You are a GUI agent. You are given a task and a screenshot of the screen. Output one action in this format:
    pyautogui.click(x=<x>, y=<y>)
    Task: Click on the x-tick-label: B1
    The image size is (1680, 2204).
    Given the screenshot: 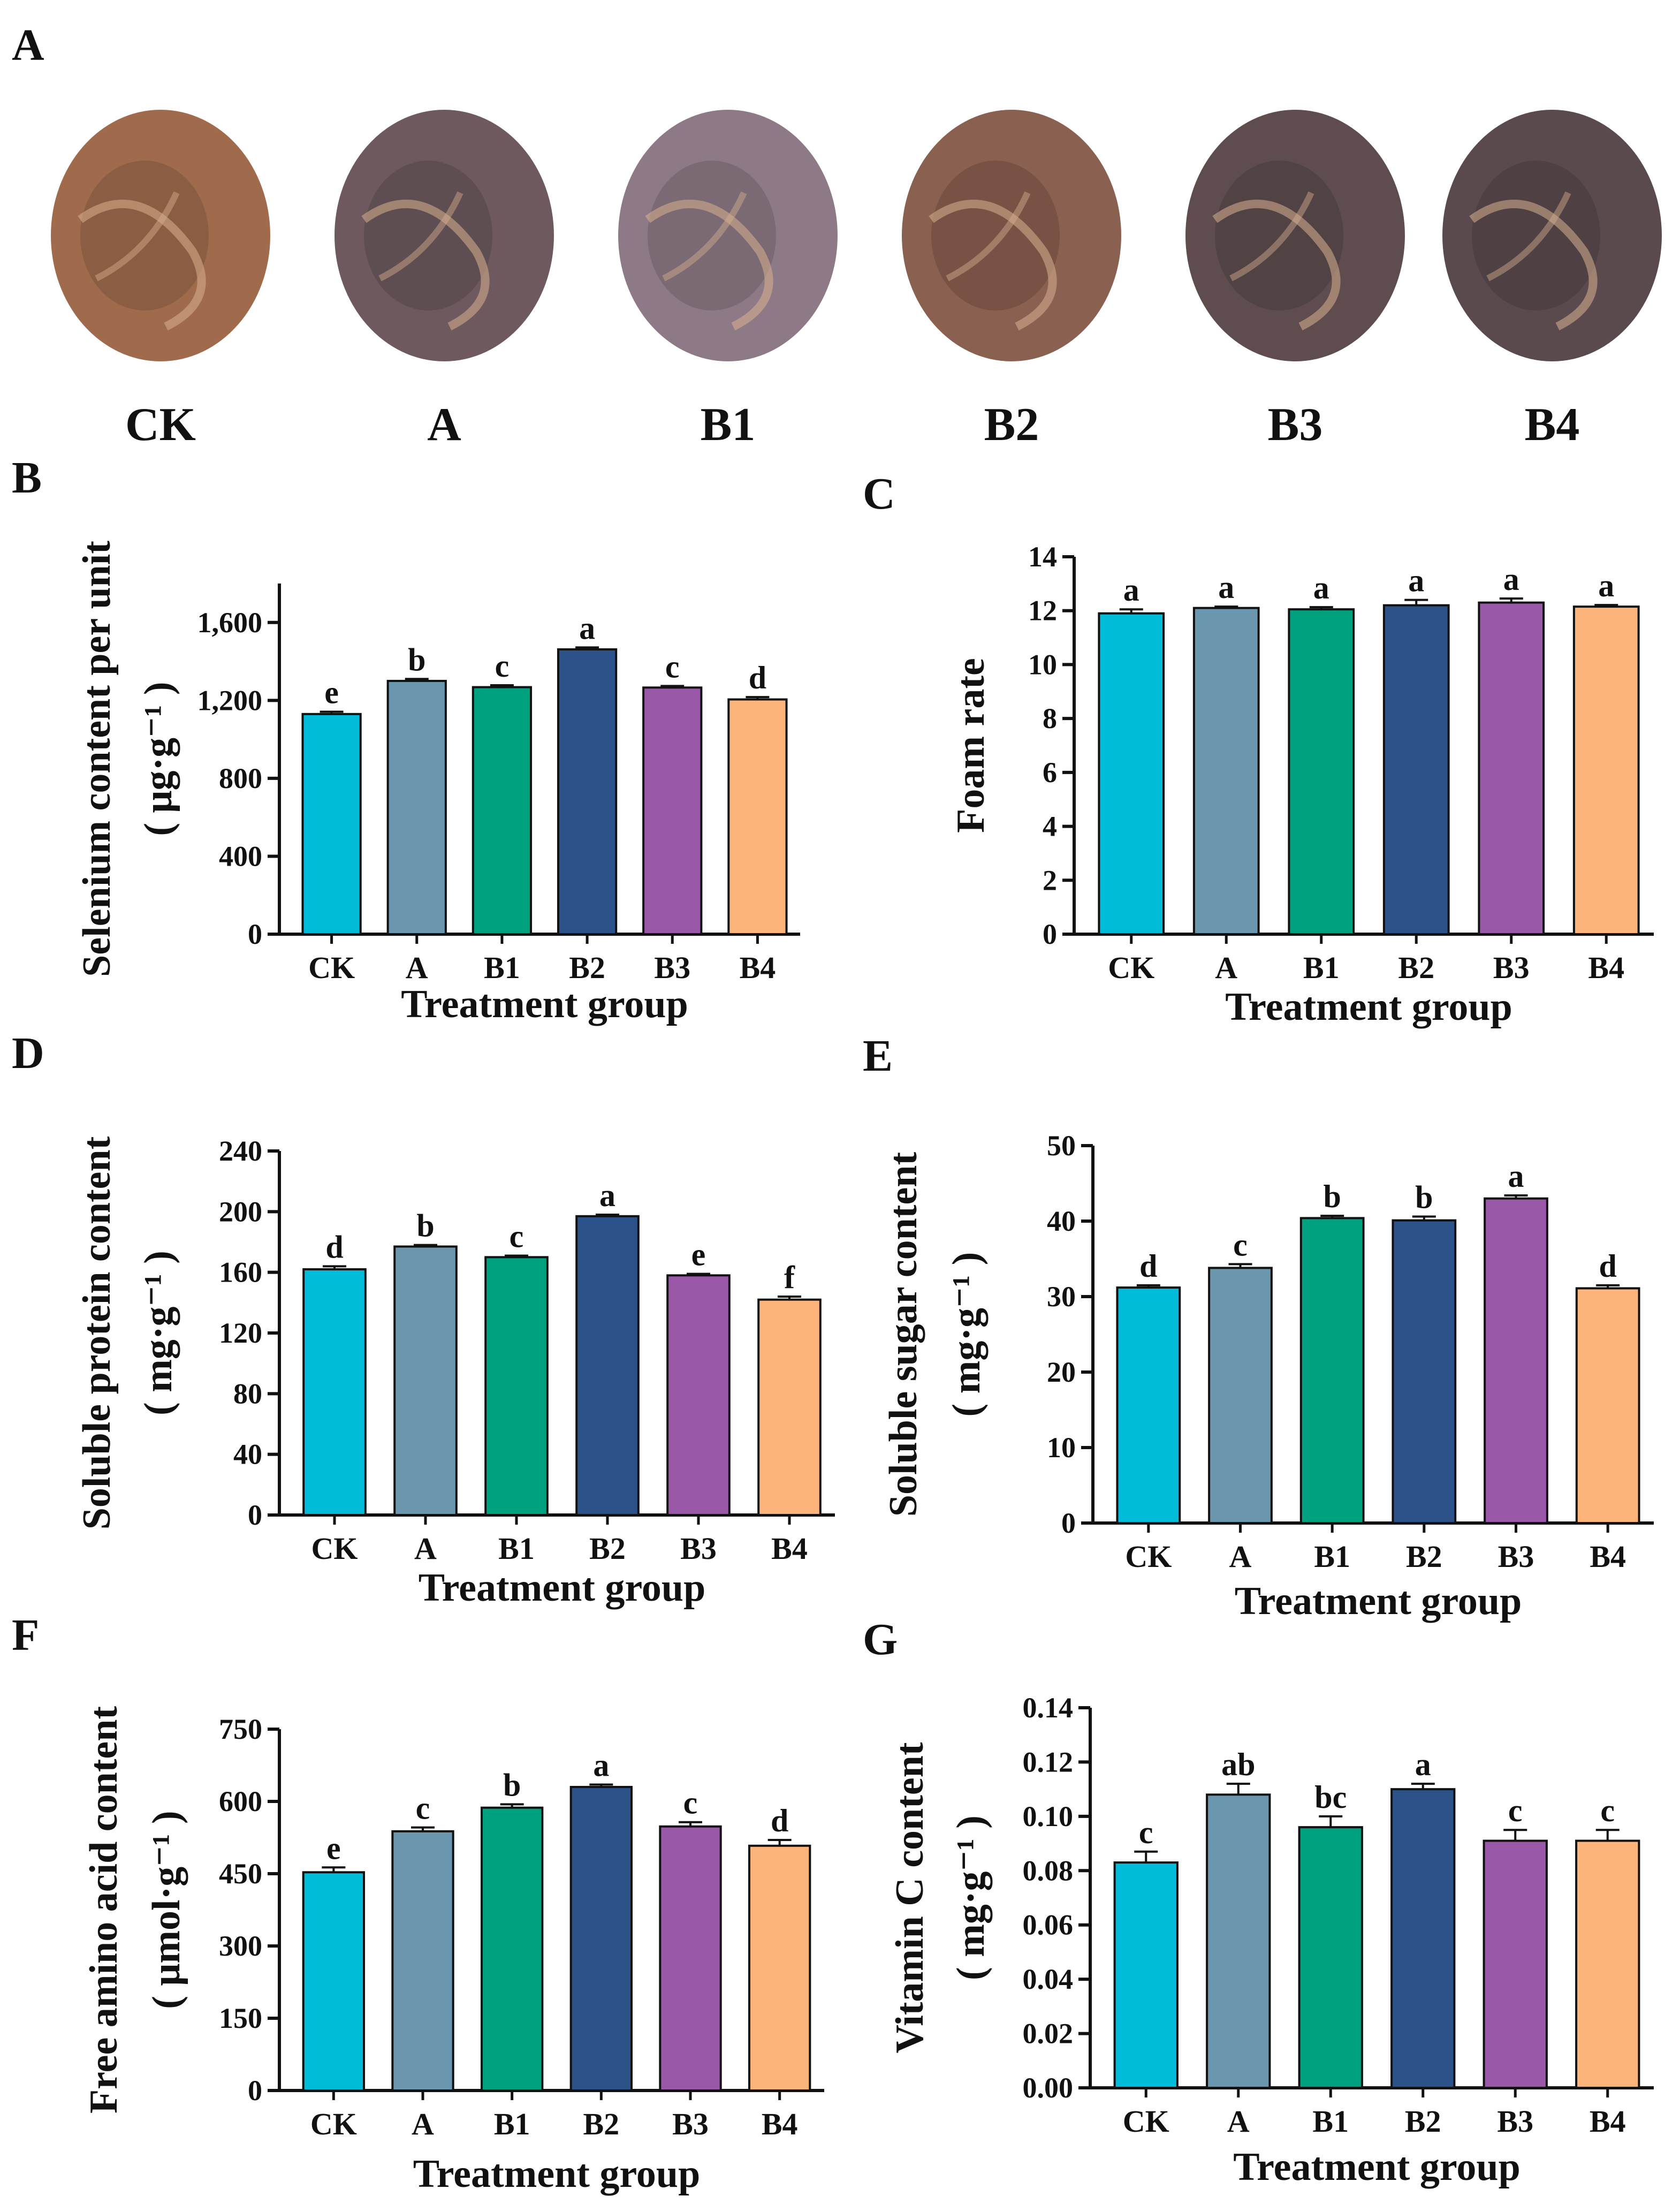 What is the action you would take?
    pyautogui.click(x=1332, y=1557)
    